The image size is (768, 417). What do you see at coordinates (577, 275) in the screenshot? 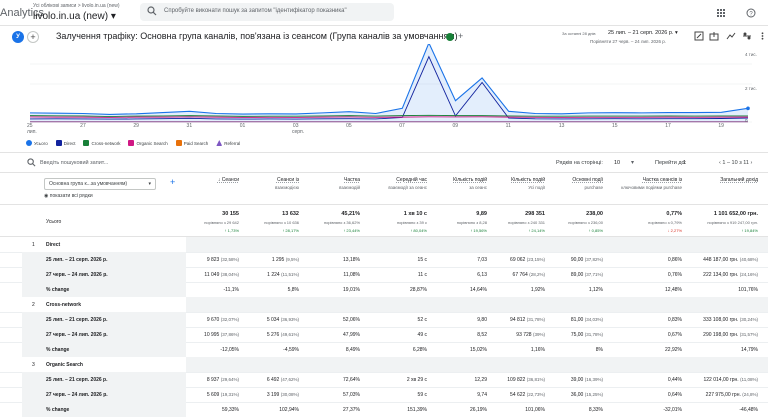
I see `cell-value: 89,00` at bounding box center [577, 275].